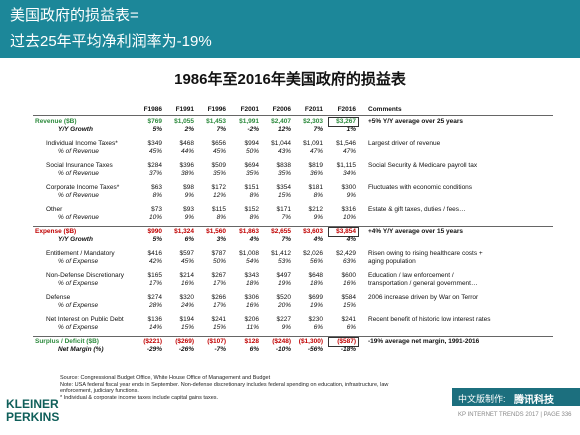 The image size is (580, 435). Describe the element at coordinates (74, 15) in the screenshot. I see `header-title: 美国政府的损益表=` at that location.